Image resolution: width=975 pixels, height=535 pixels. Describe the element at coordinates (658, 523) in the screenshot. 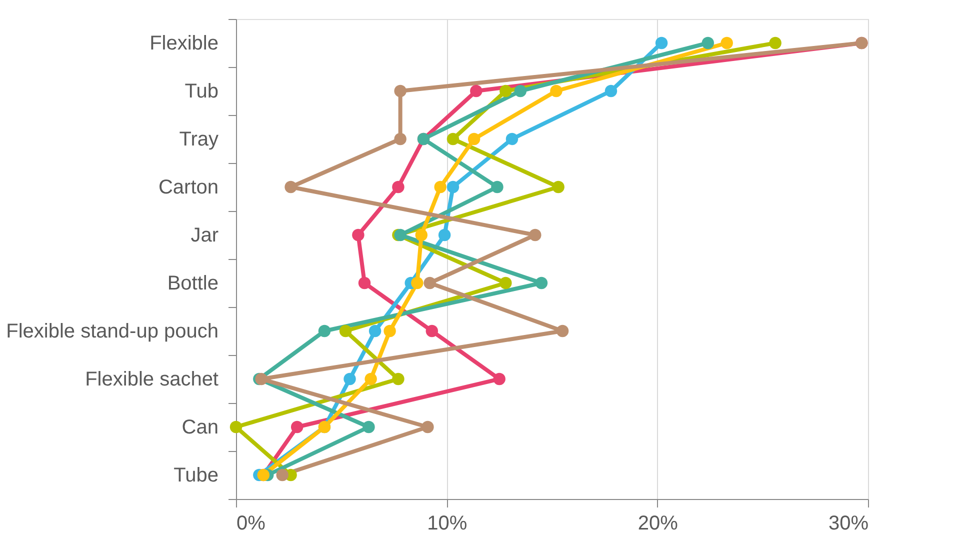

I see `x-tick-label: 20%` at that location.